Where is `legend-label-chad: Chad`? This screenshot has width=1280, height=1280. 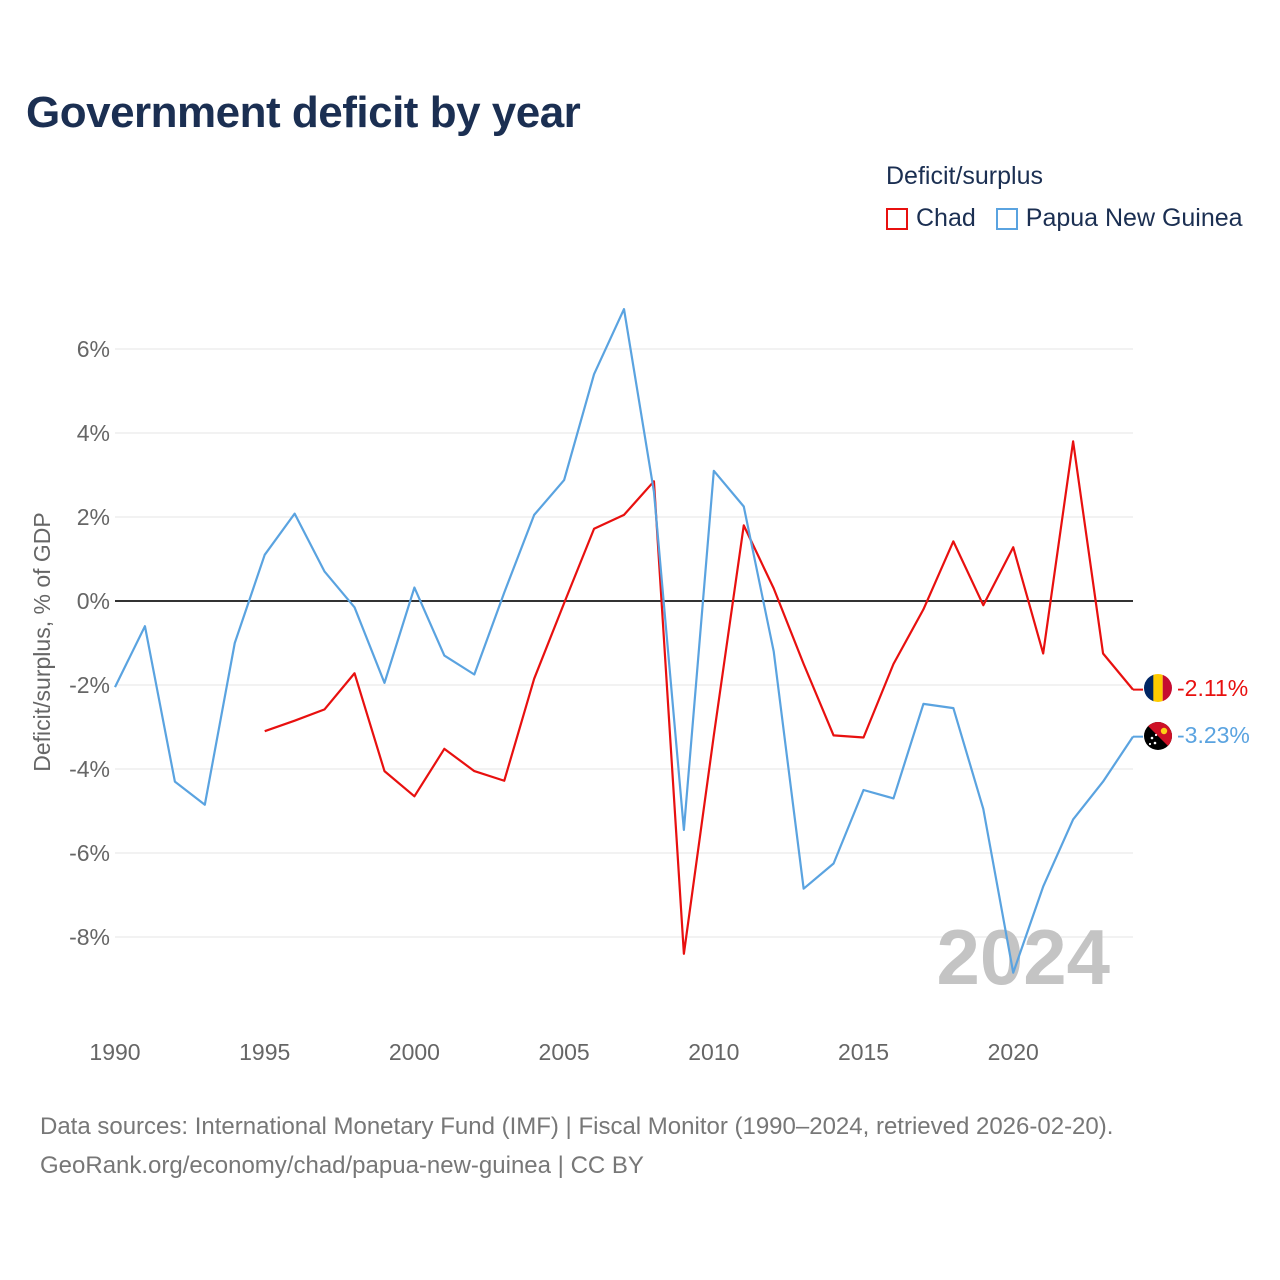
legend-label-chad: Chad is located at coordinates (946, 218).